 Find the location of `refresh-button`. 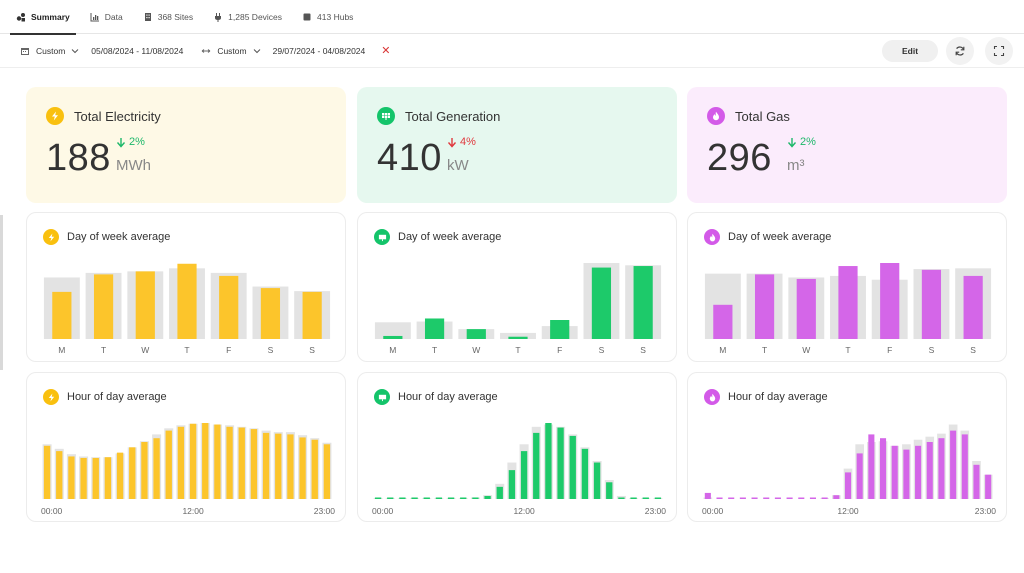

refresh-button is located at coordinates (960, 51).